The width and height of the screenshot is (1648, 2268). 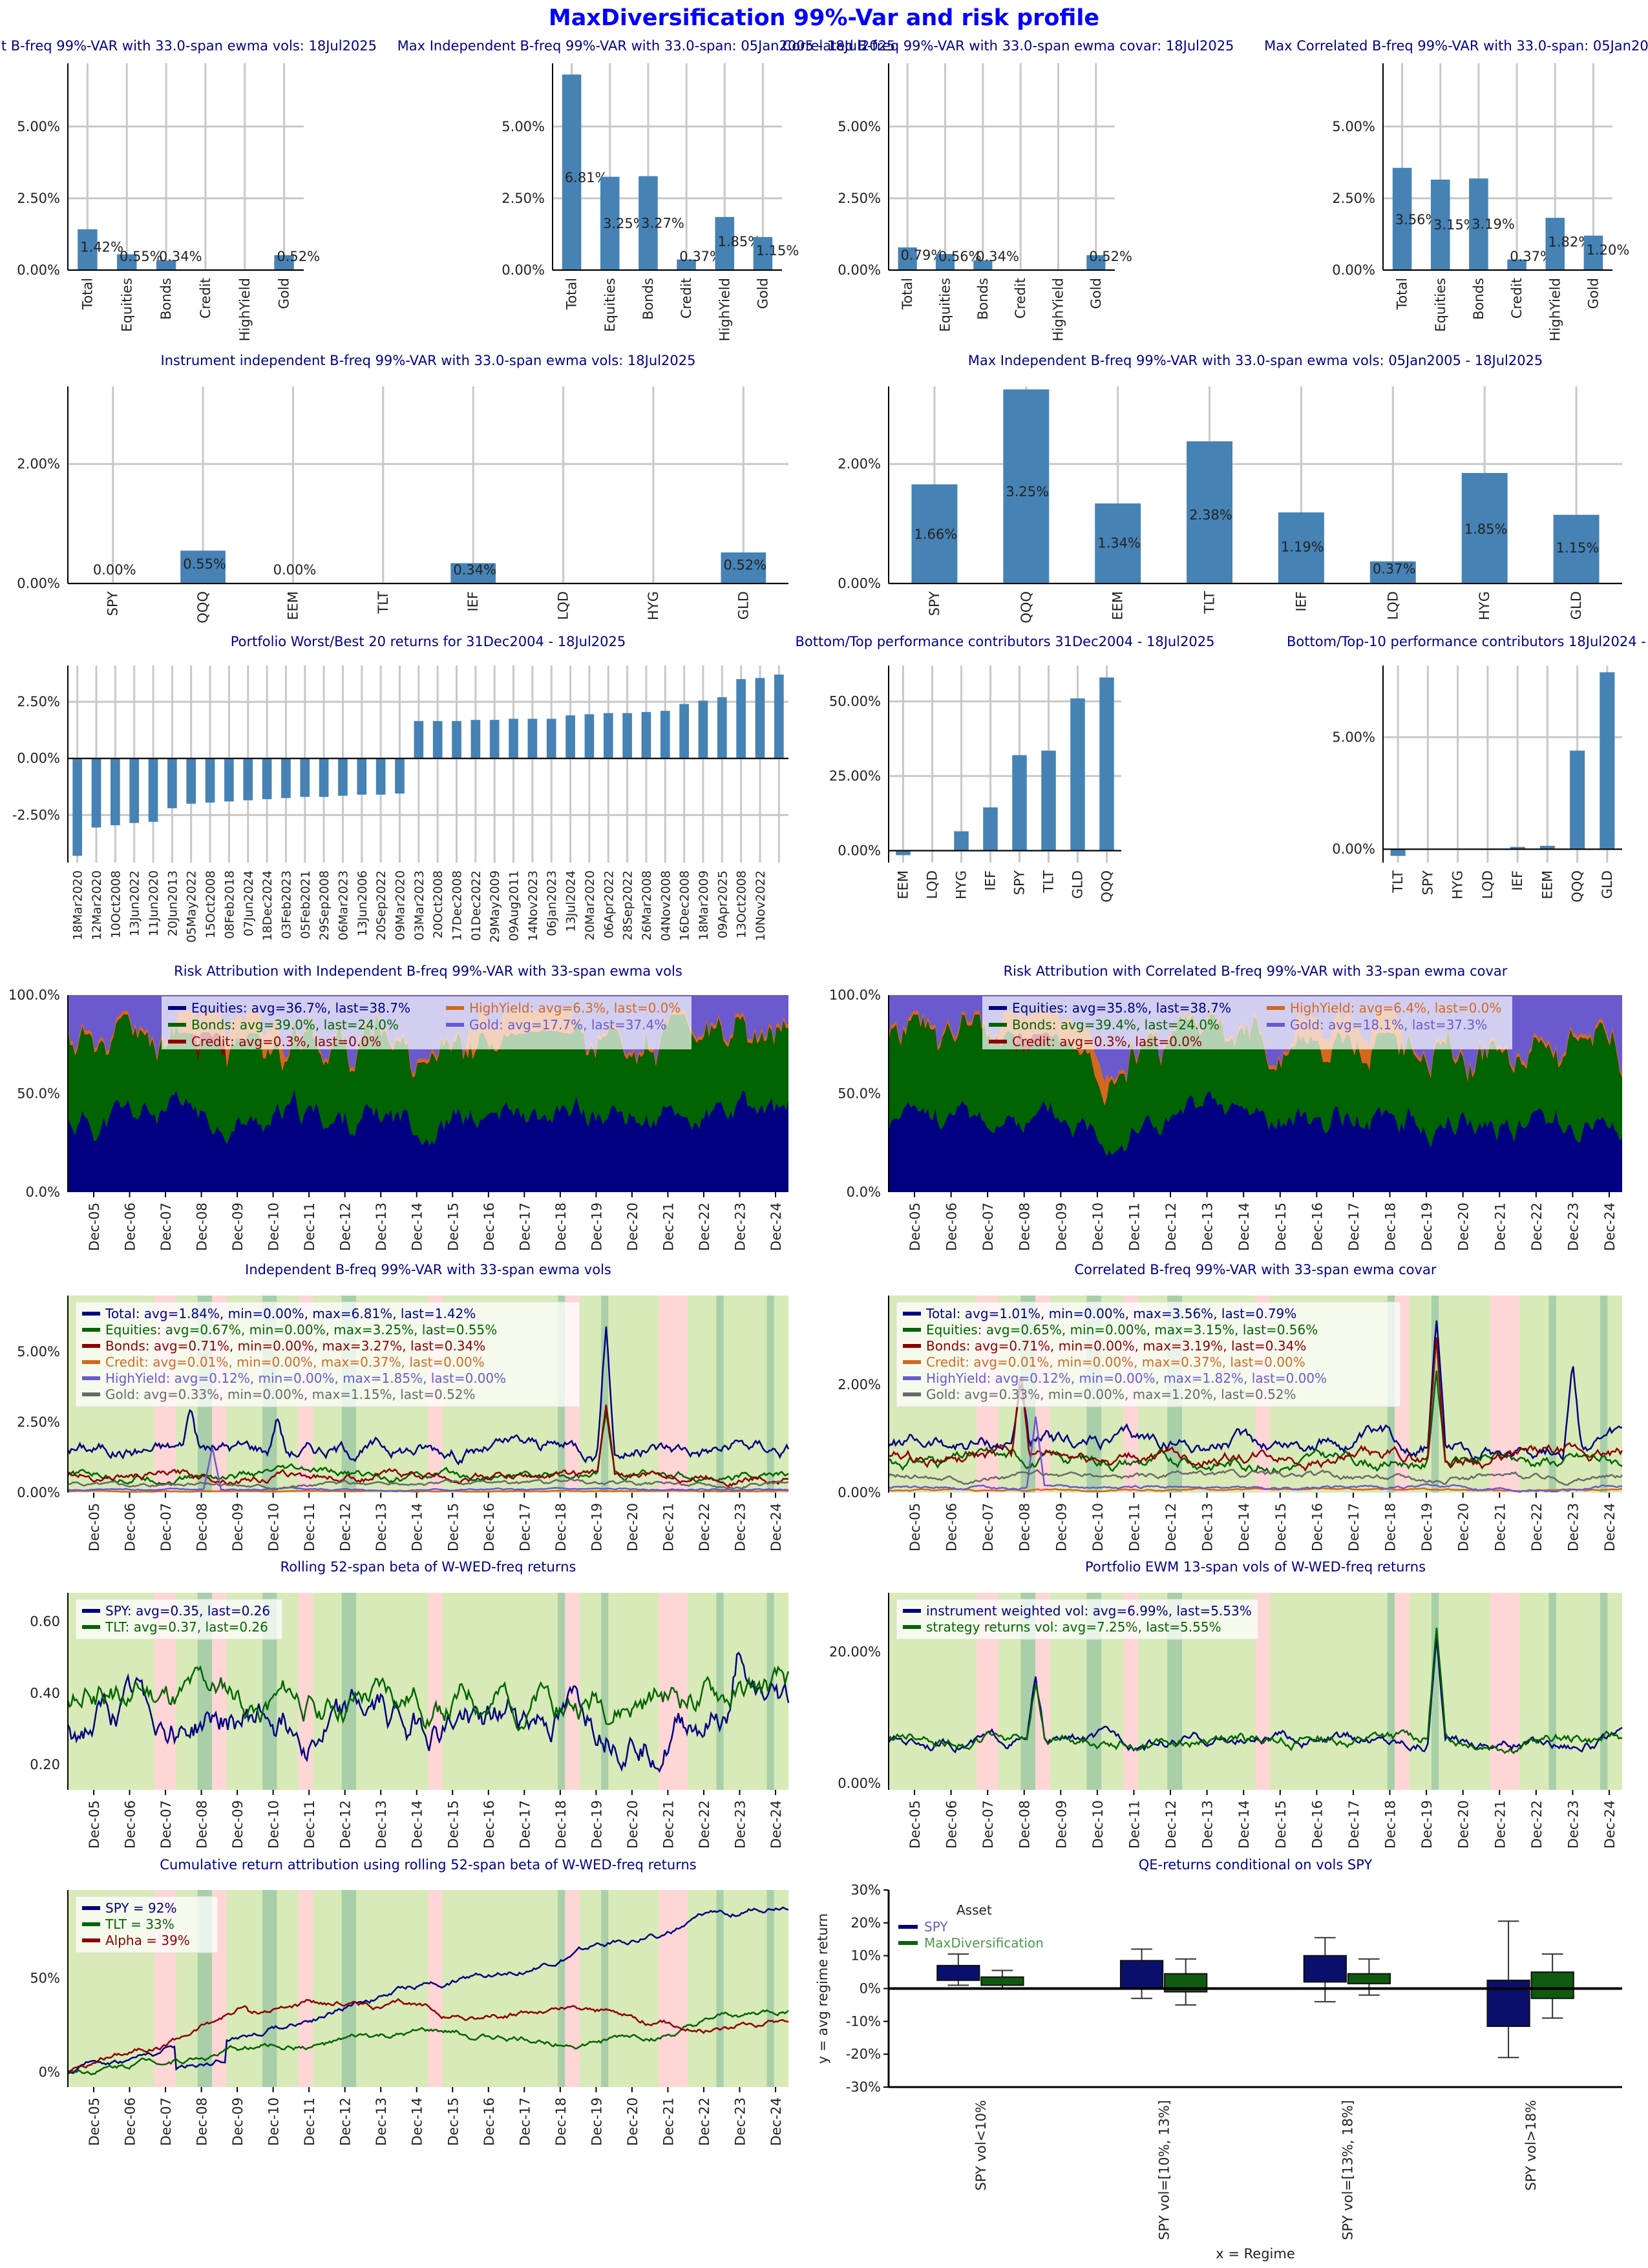 I want to click on data-label: 1.66%, so click(x=935, y=534).